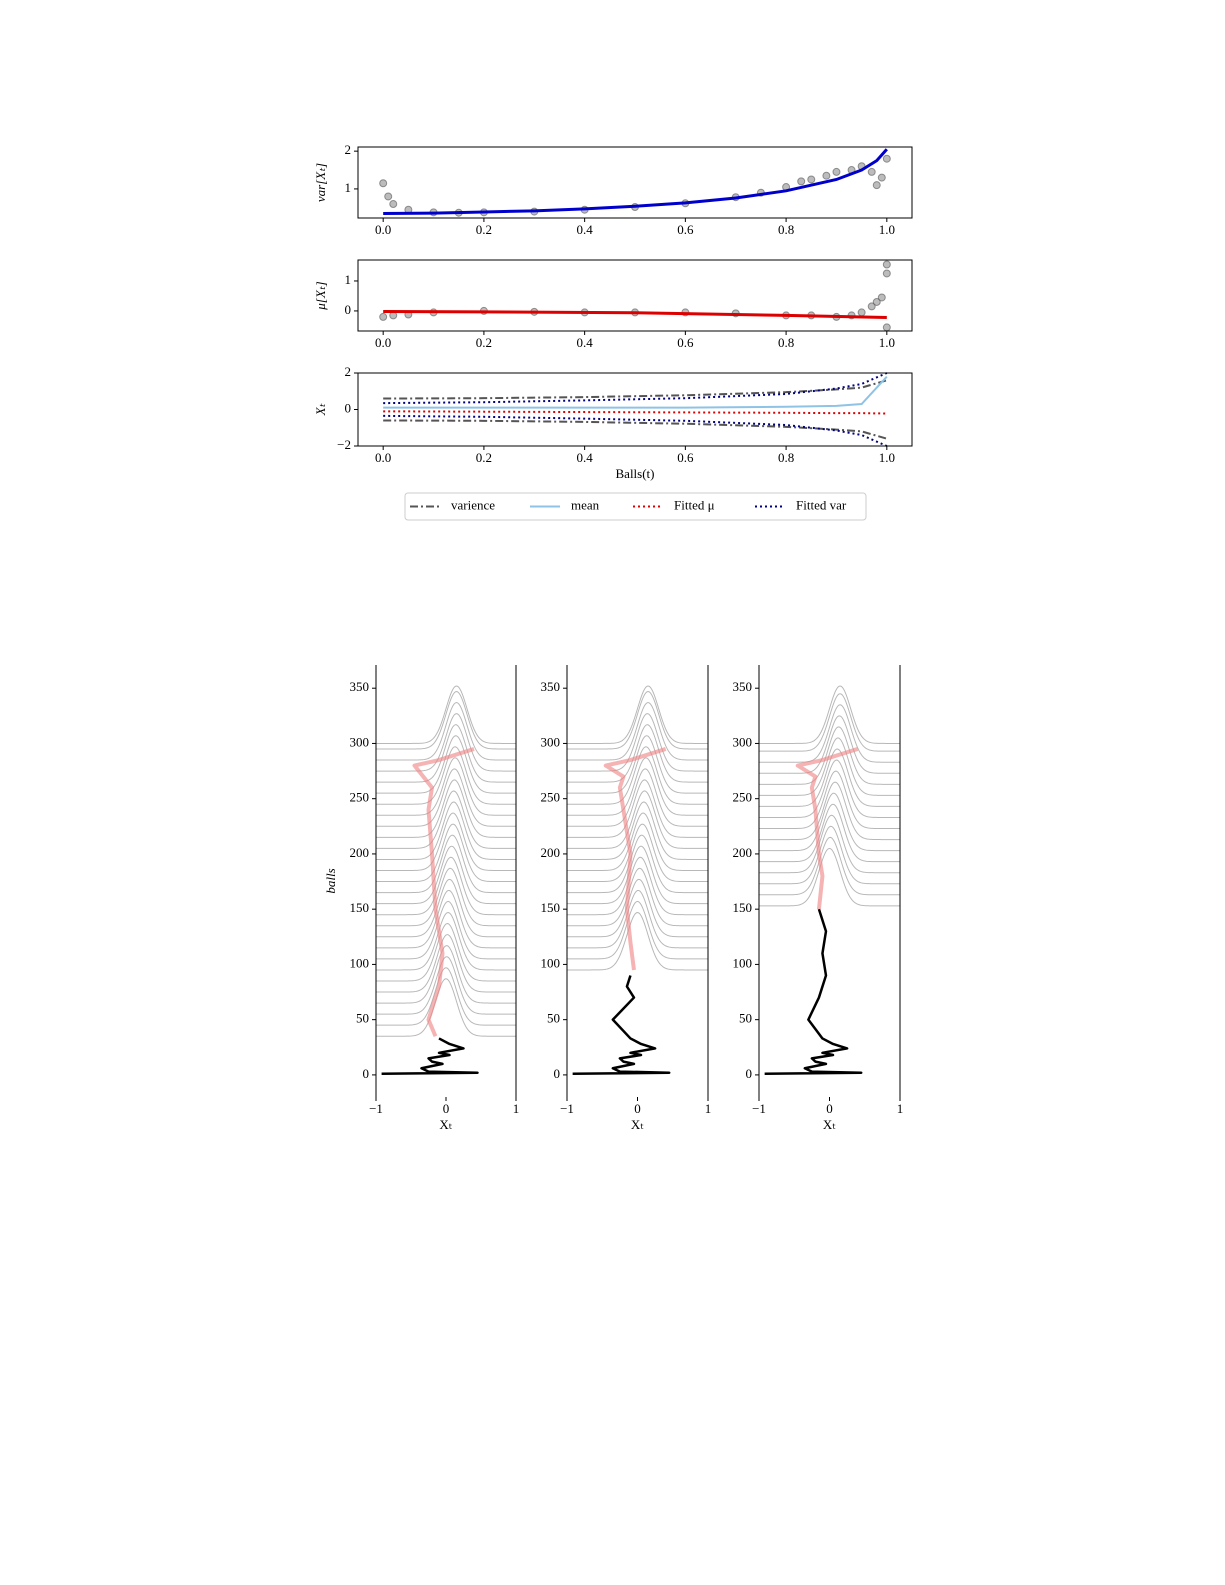 Image resolution: width=1225 pixels, height=1585 pixels. What do you see at coordinates (473, 504) in the screenshot?
I see `legend-label: varience` at bounding box center [473, 504].